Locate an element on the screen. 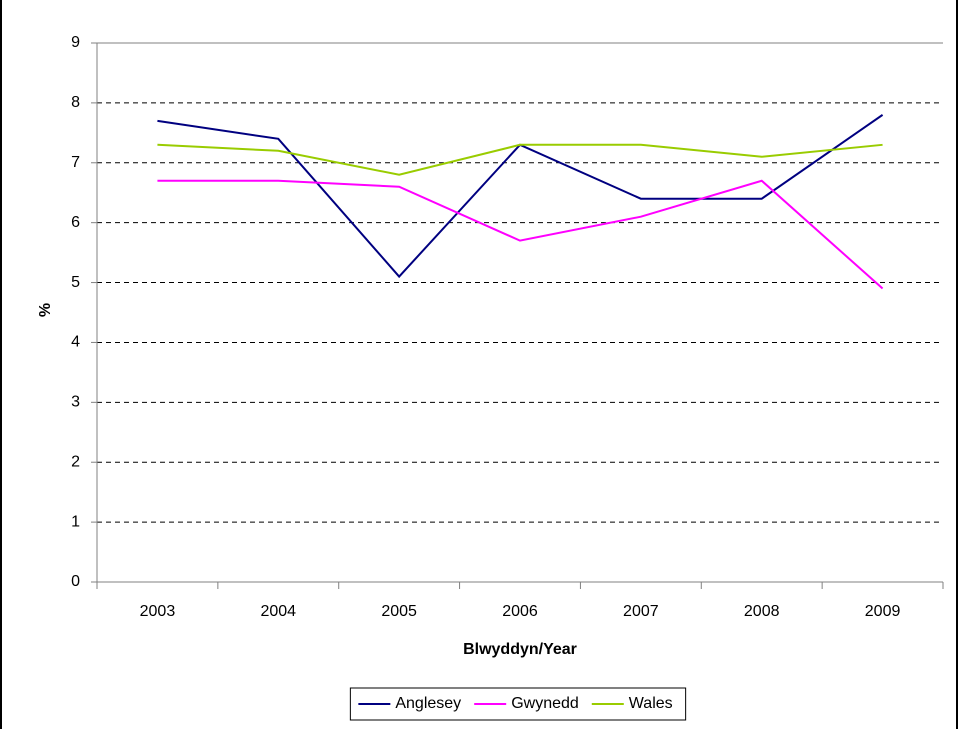  y-tick-label: 5 is located at coordinates (75, 282).